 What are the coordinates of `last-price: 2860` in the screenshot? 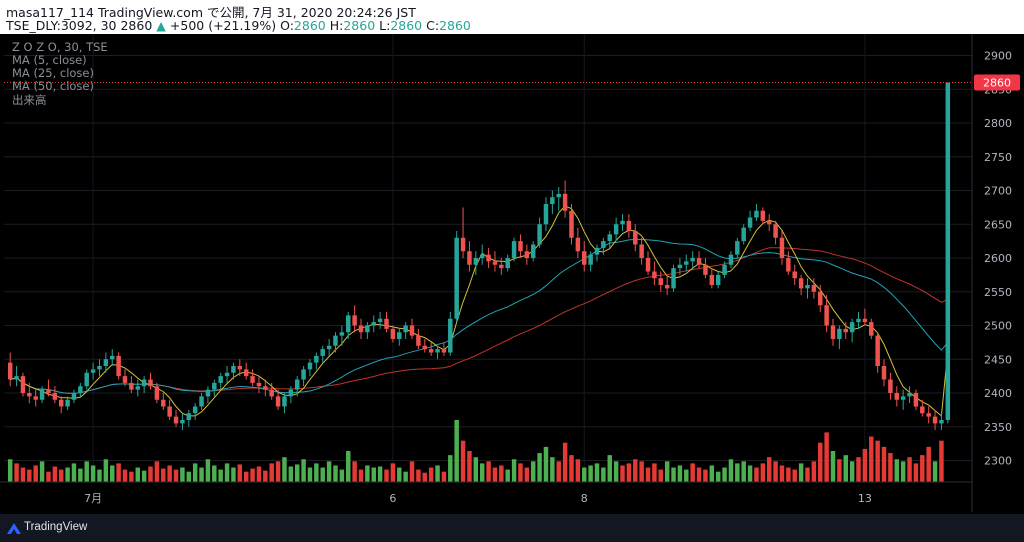 It's located at (136, 25).